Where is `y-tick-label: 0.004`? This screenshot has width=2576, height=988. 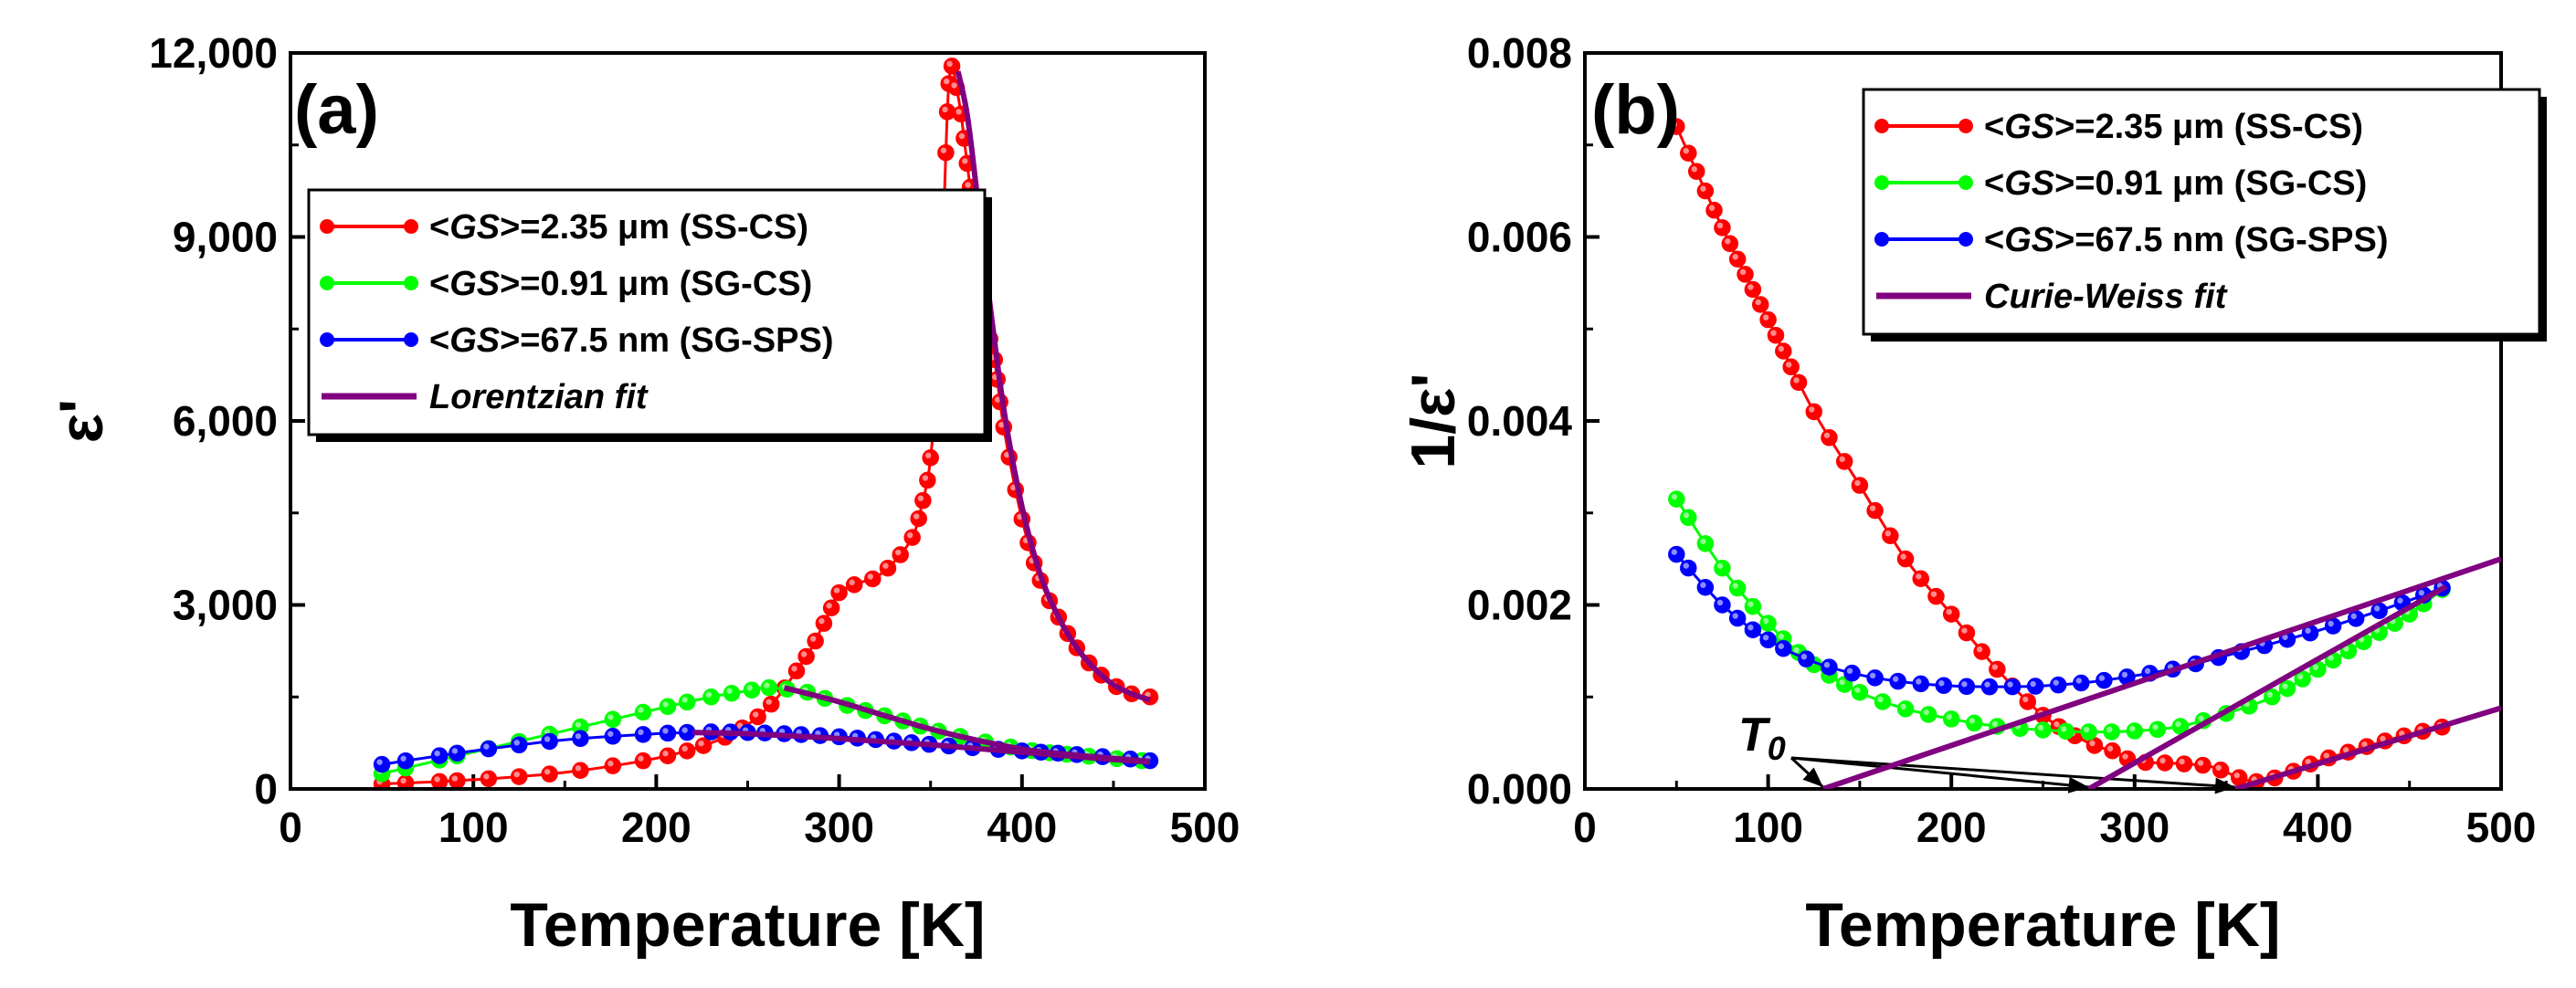
y-tick-label: 0.004 is located at coordinates (1520, 421).